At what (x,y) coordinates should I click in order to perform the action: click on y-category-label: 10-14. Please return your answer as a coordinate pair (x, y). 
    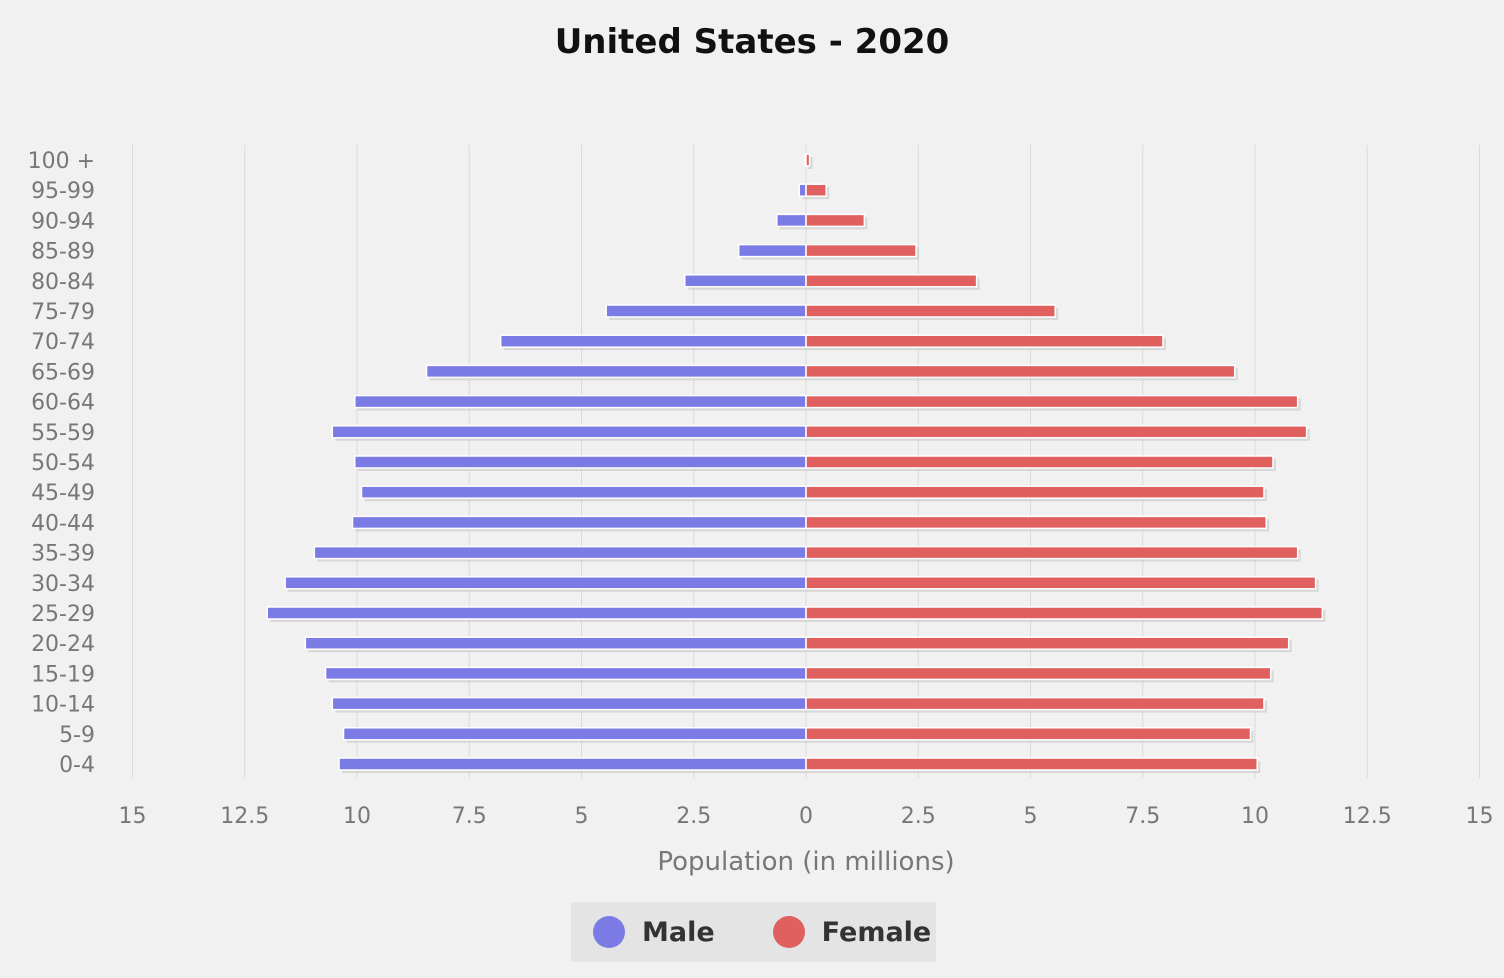
    Looking at the image, I should click on (63, 705).